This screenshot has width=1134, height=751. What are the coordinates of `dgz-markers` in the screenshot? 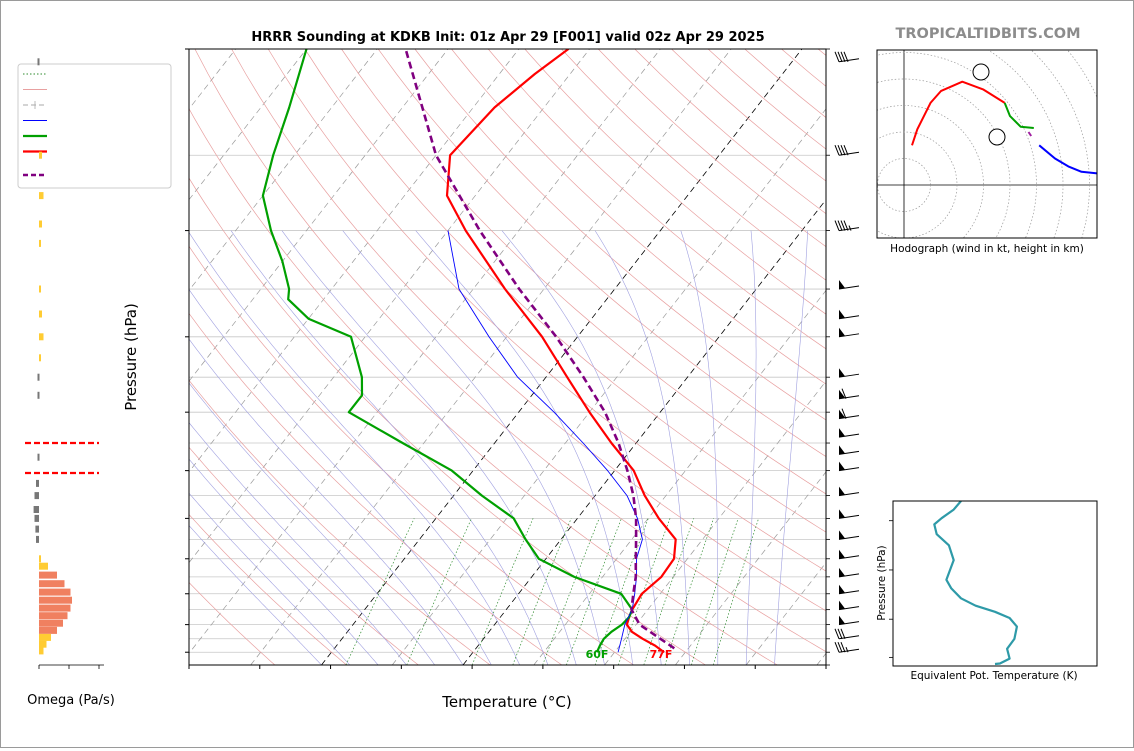 It's located at (62, 458).